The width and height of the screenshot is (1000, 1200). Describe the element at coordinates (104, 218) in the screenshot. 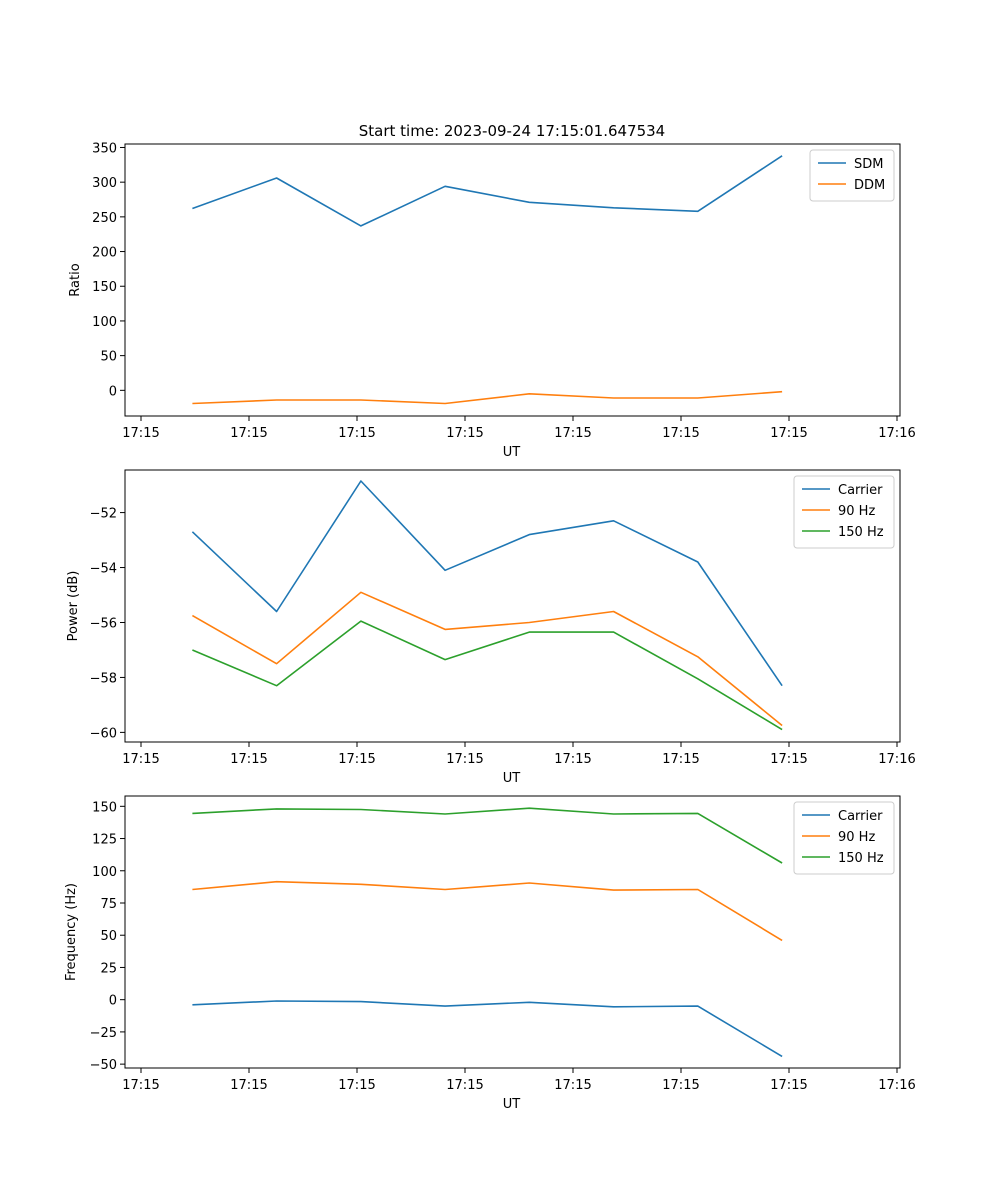

I see `y-tick-label: 250` at that location.